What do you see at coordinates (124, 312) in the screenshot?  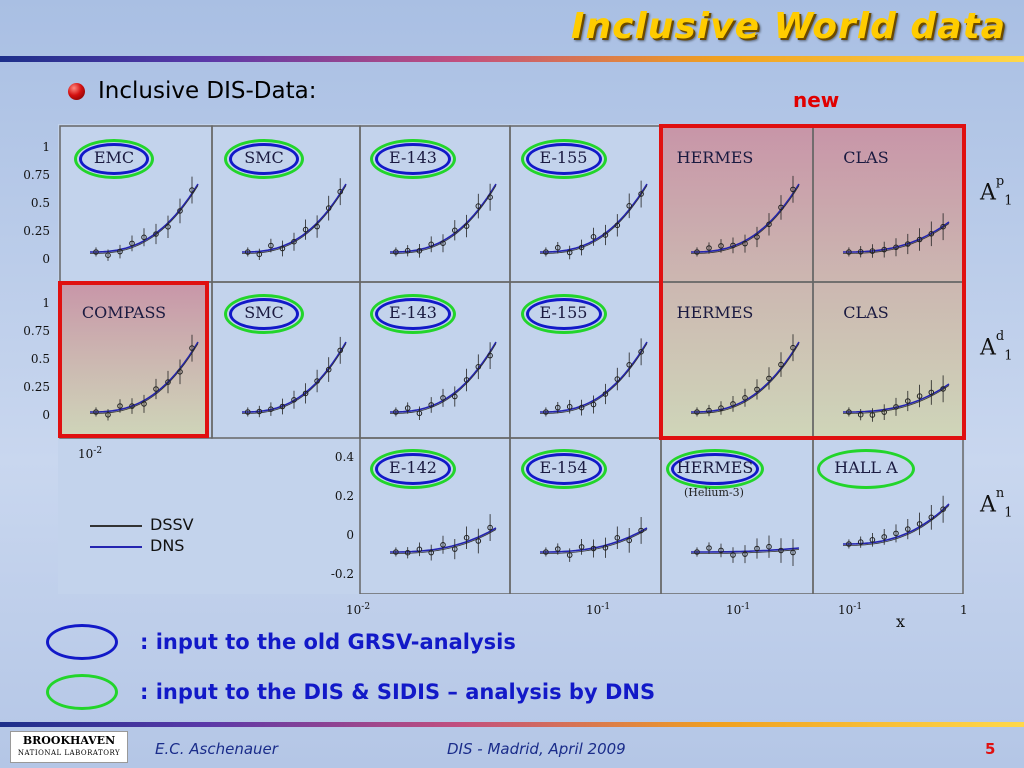 I see `panel-tag: COMPASS` at bounding box center [124, 312].